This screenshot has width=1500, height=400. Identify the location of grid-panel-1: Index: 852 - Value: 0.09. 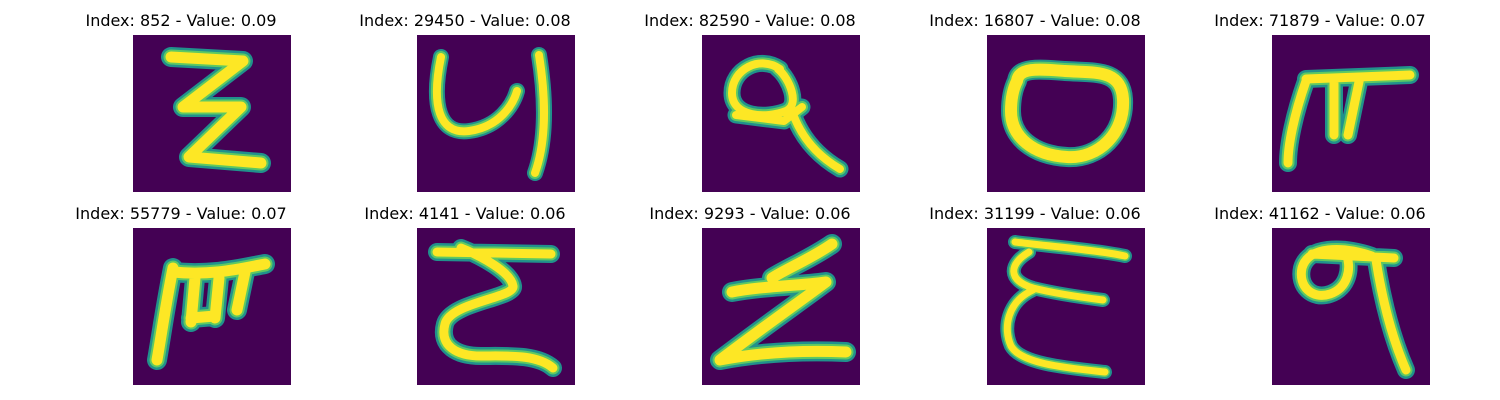
(181, 96).